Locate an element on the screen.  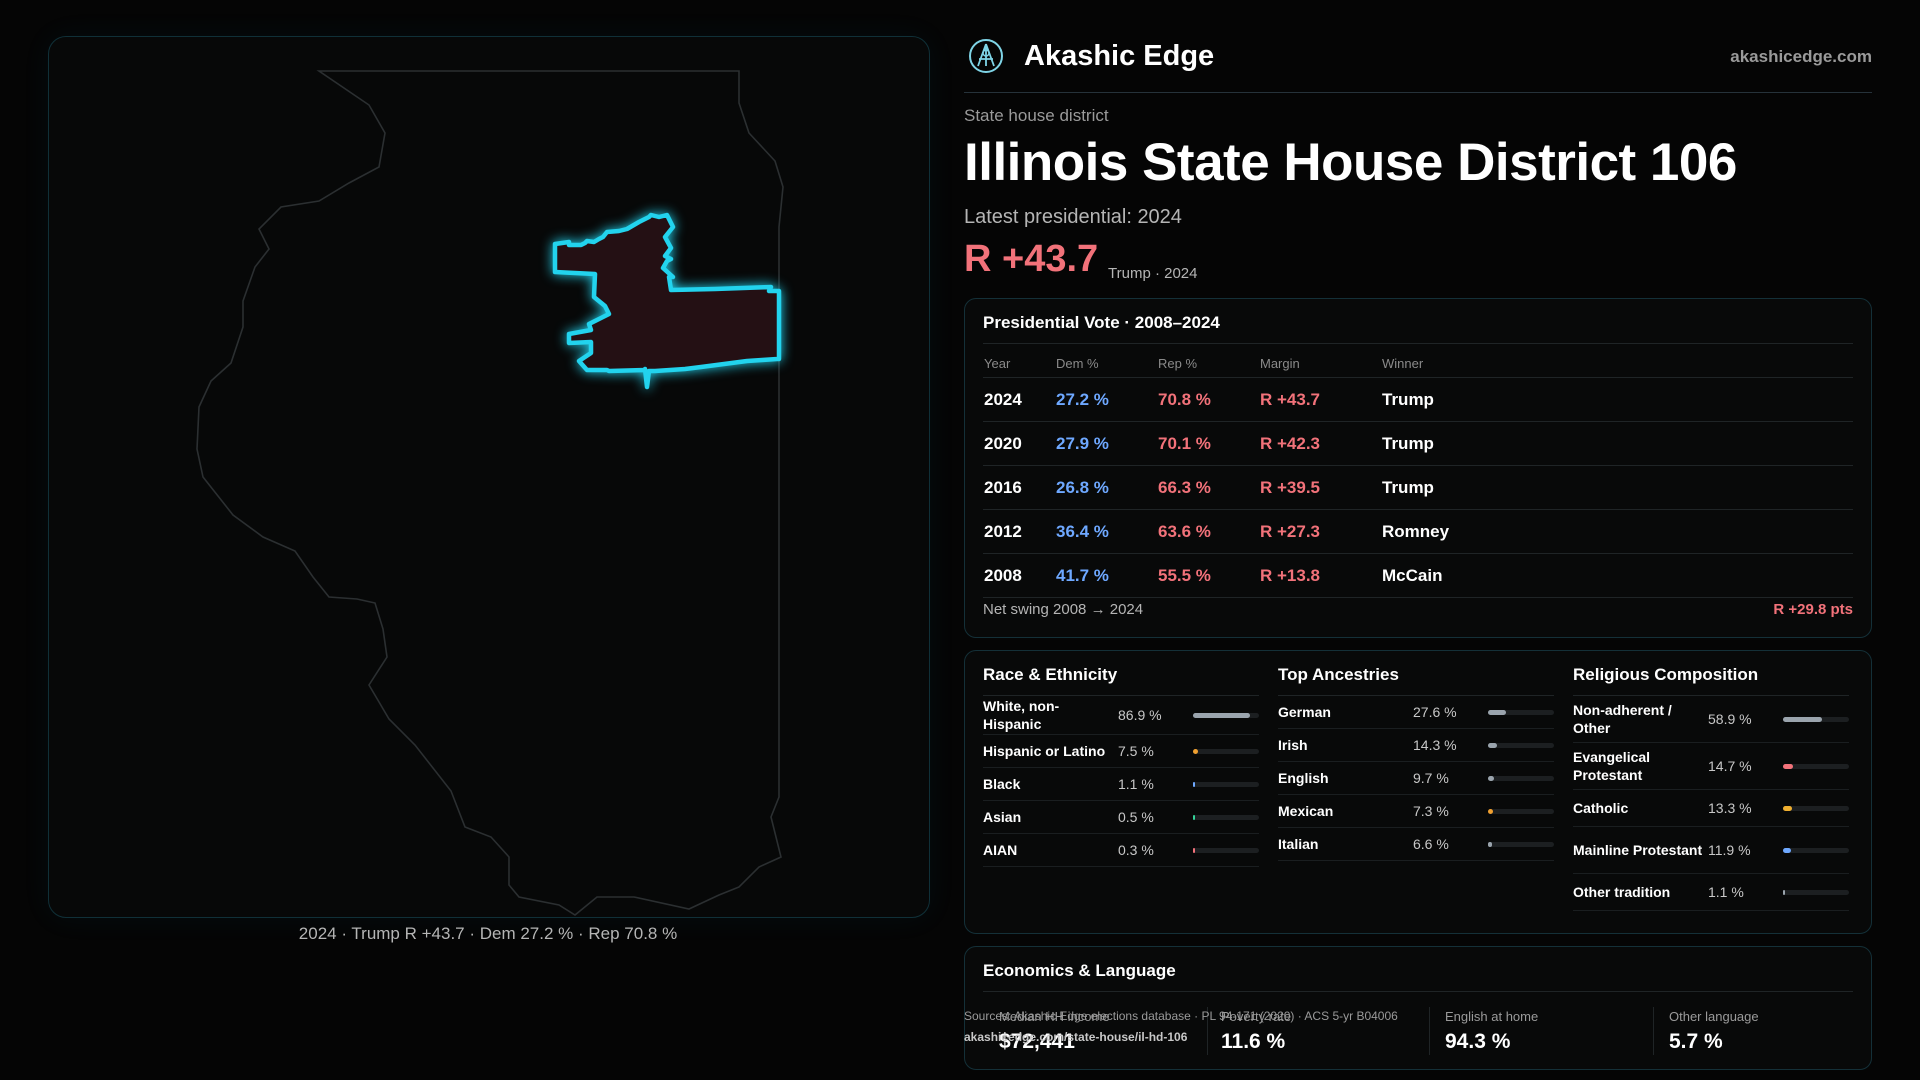
list-item: Catholic 13.3 % is located at coordinates (1711, 808).